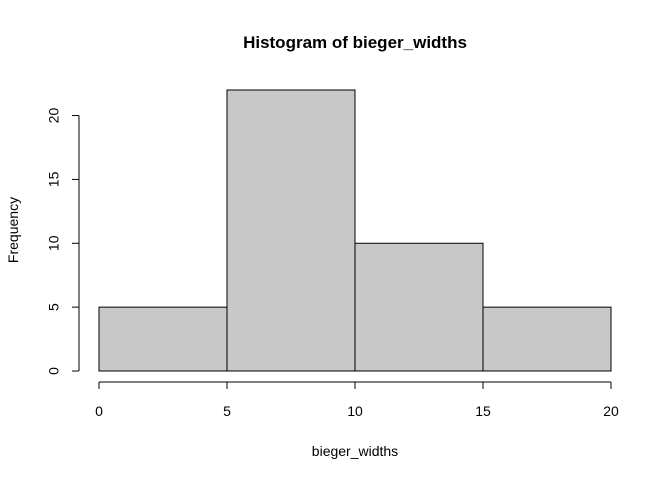 The width and height of the screenshot is (672, 480). What do you see at coordinates (355, 411) in the screenshot?
I see `x-tick-label-2: 10` at bounding box center [355, 411].